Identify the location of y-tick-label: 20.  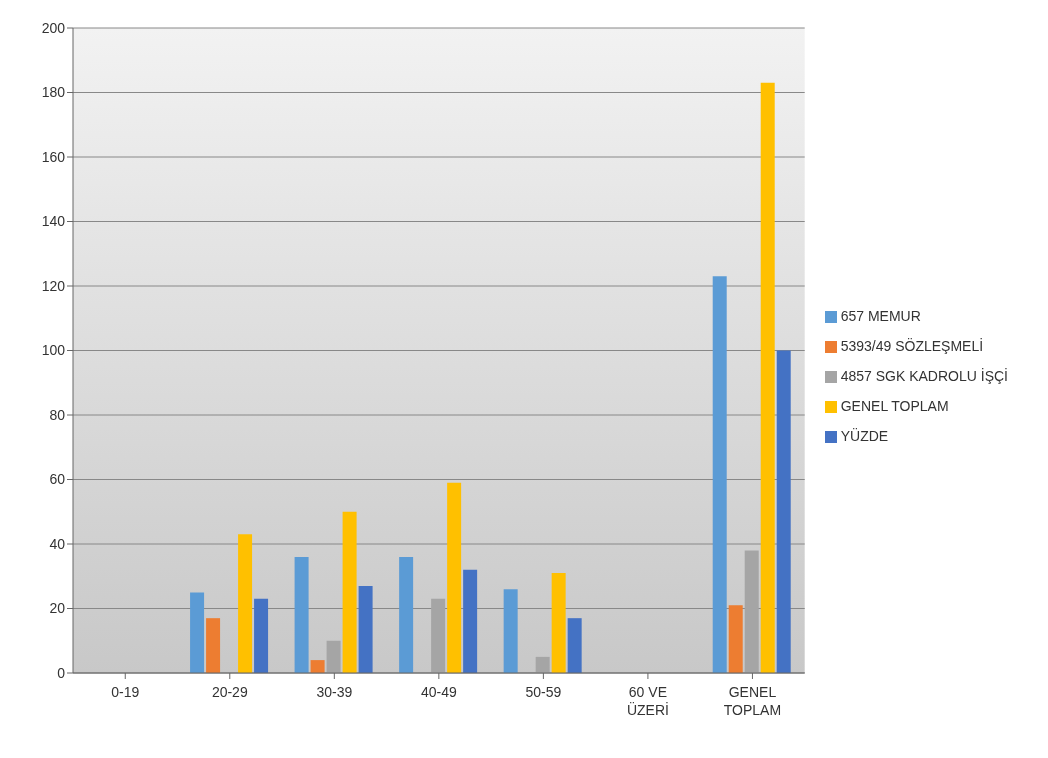
(57, 608).